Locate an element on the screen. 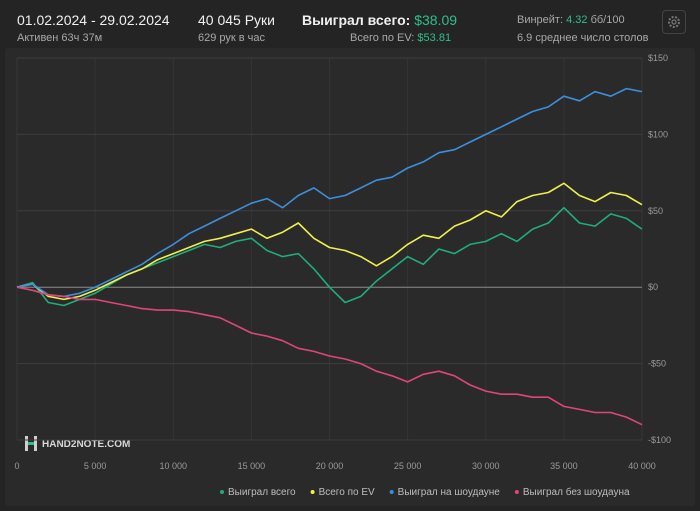  x-tick-label: 10 000 is located at coordinates (173, 466).